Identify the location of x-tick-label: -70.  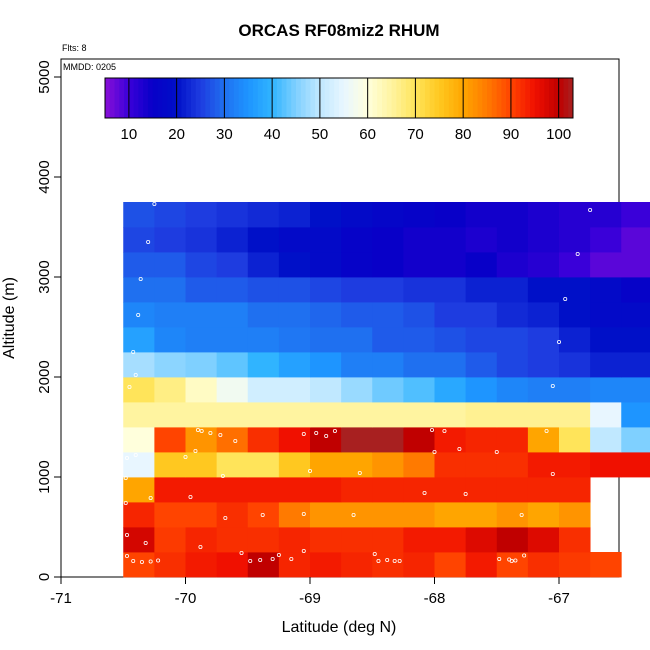
(186, 598).